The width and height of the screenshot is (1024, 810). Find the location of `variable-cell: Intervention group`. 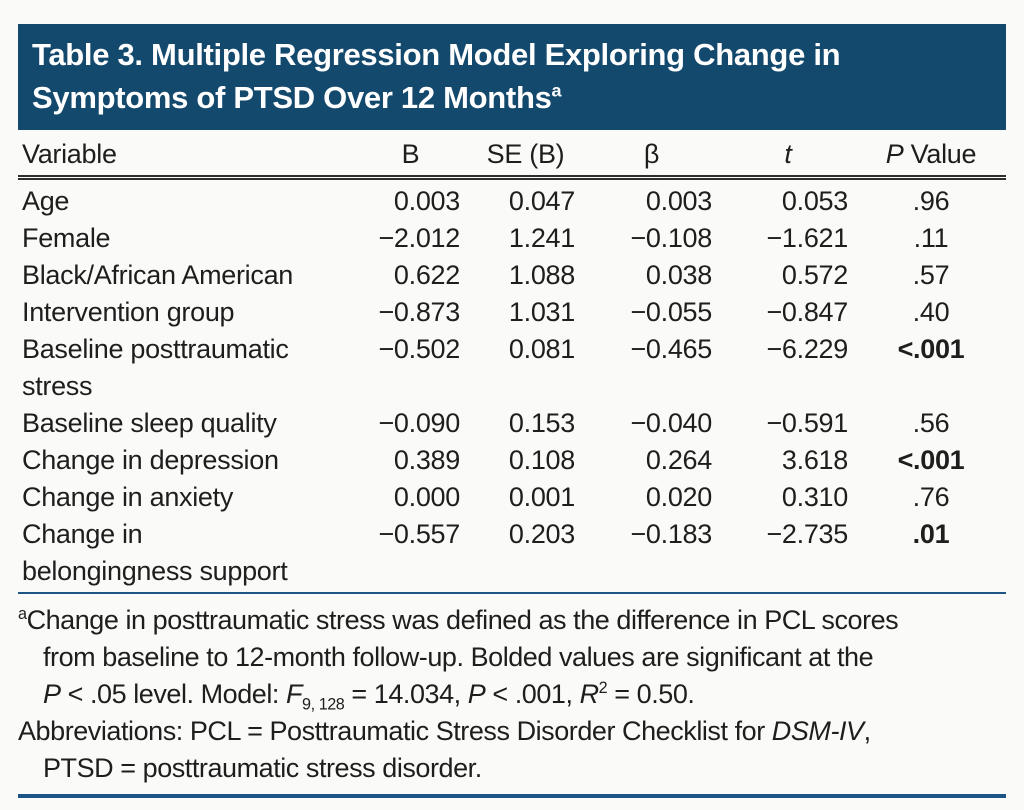

variable-cell: Intervention group is located at coordinates (128, 312).